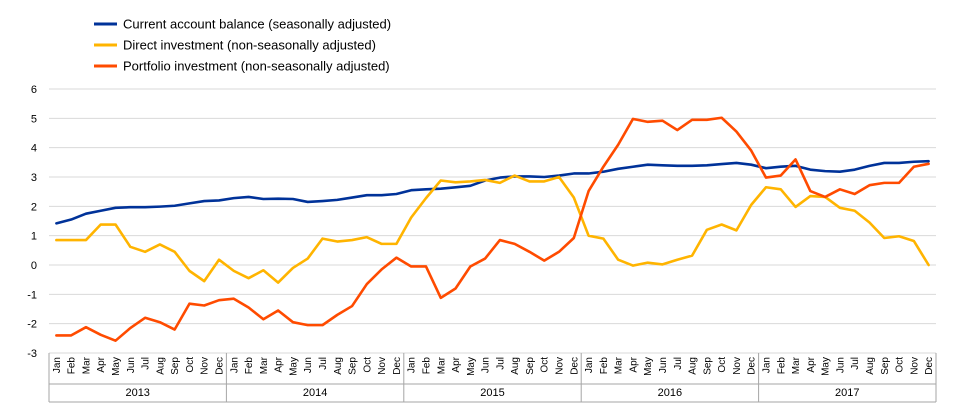 This screenshot has width=959, height=413. Describe the element at coordinates (32, 354) in the screenshot. I see `y-tick-label: -3` at that location.